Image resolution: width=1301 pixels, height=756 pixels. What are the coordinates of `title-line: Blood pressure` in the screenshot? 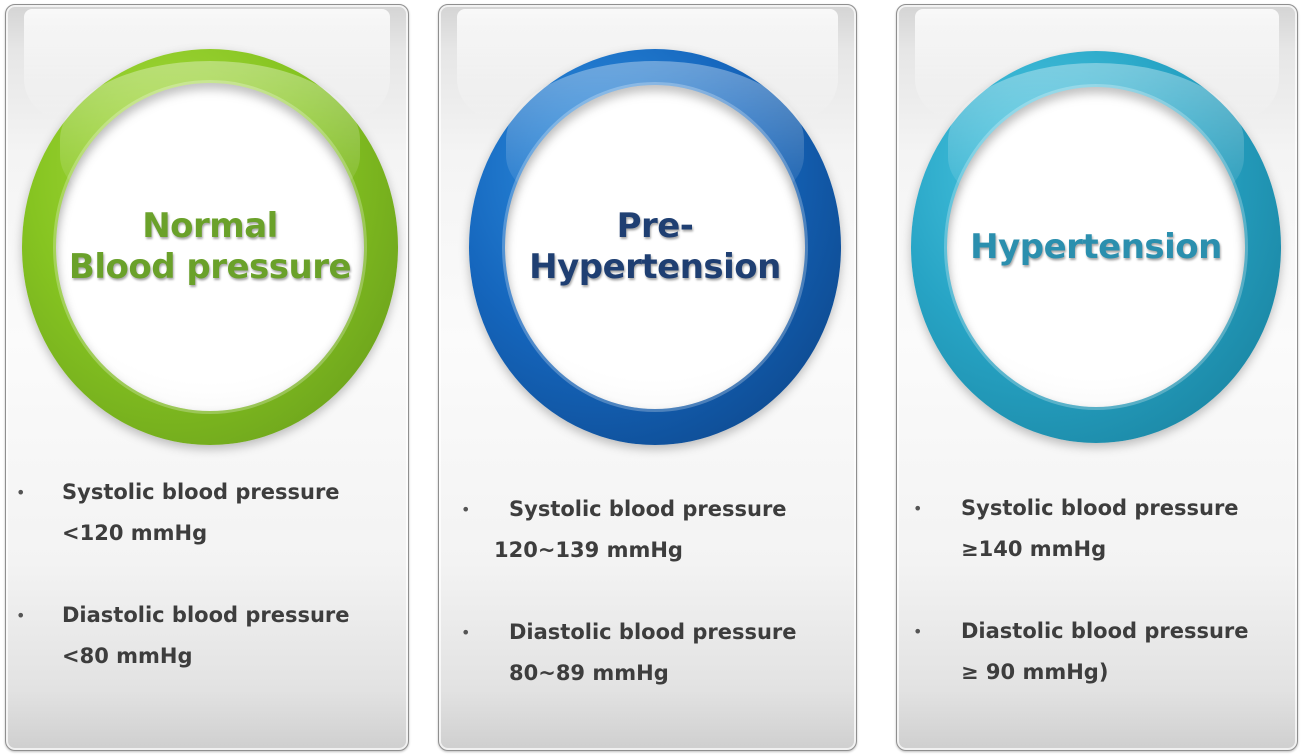 It's located at (210, 267).